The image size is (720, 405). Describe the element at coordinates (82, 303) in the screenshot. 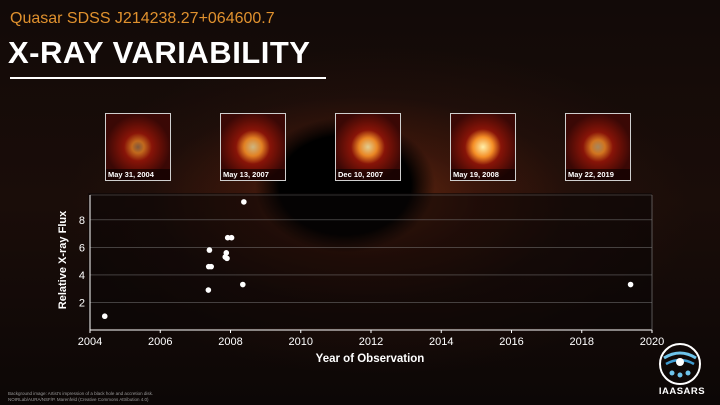

I see `y-tick-label: 2` at that location.